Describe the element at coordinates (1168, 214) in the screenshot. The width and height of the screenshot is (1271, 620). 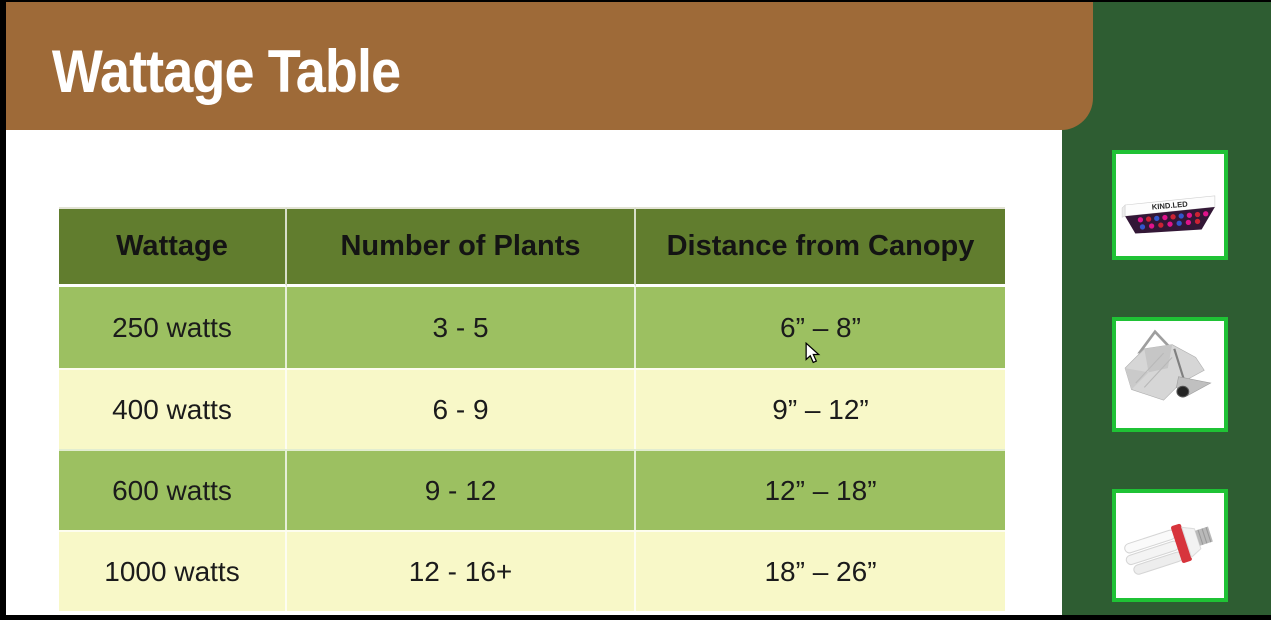
I see `led-grow-light-icon: KIND.LED` at that location.